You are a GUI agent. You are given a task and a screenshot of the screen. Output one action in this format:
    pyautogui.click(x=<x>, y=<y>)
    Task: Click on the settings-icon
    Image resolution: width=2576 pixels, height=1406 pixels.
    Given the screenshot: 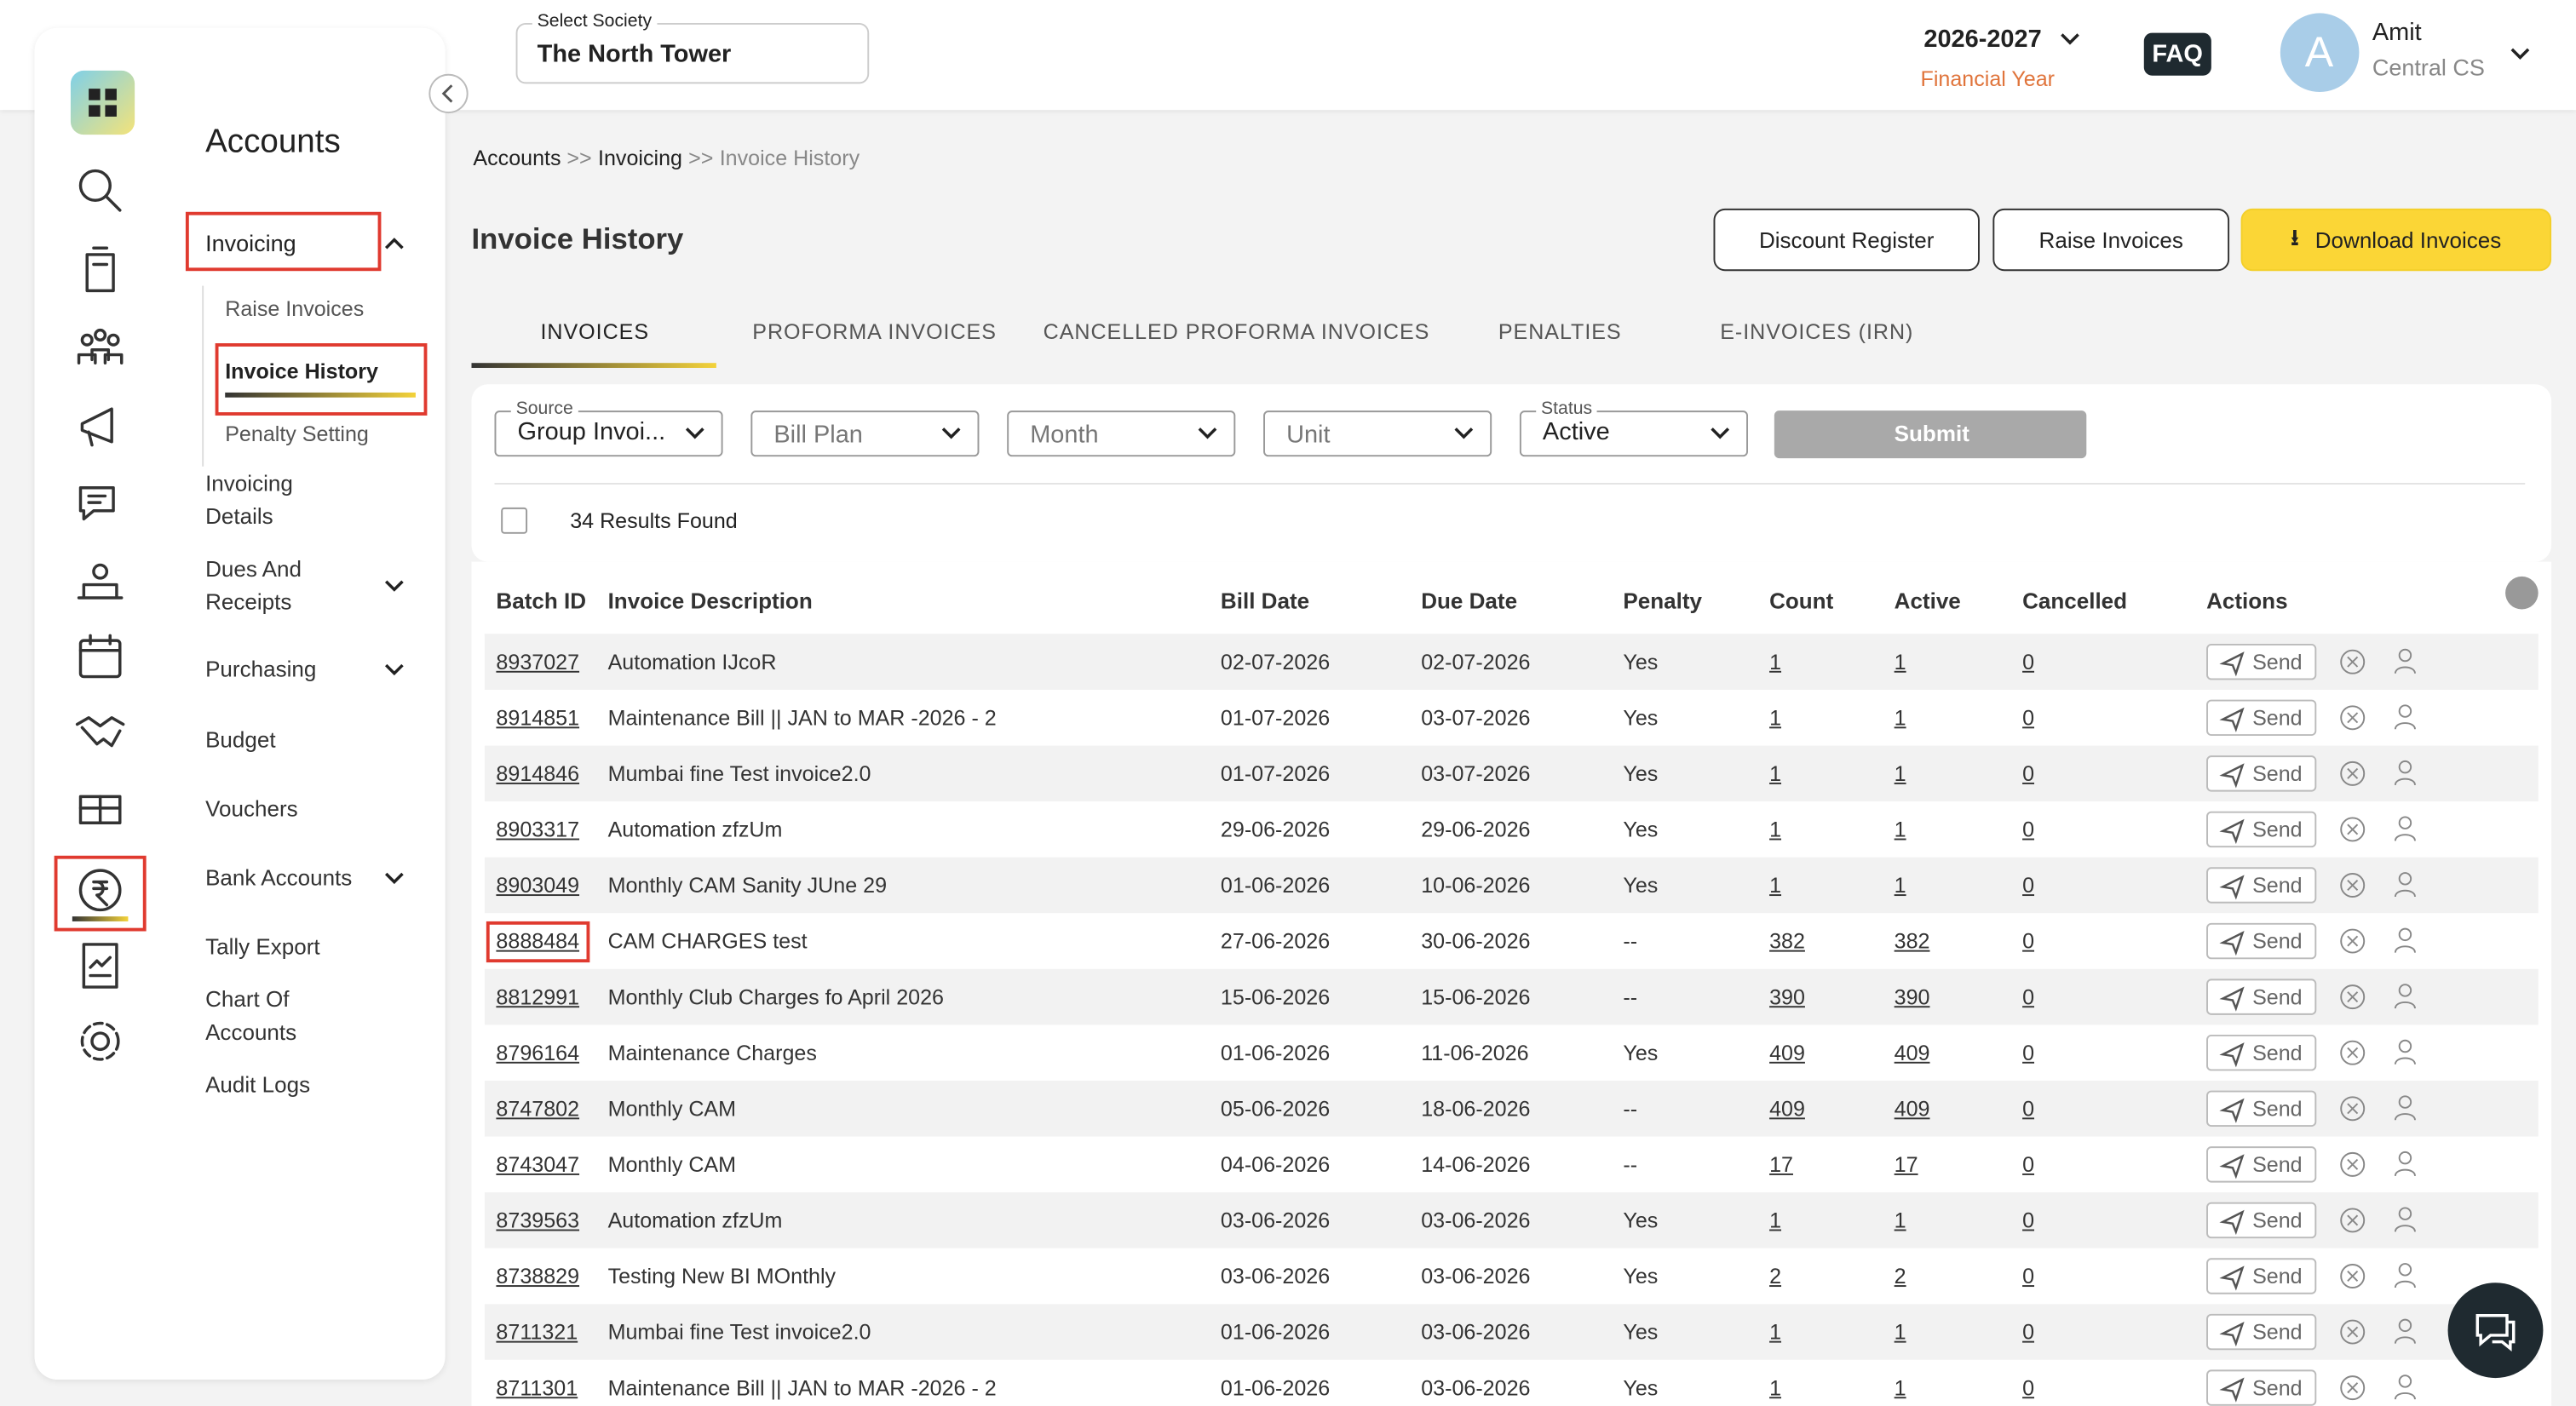 What is the action you would take?
    pyautogui.click(x=101, y=1041)
    